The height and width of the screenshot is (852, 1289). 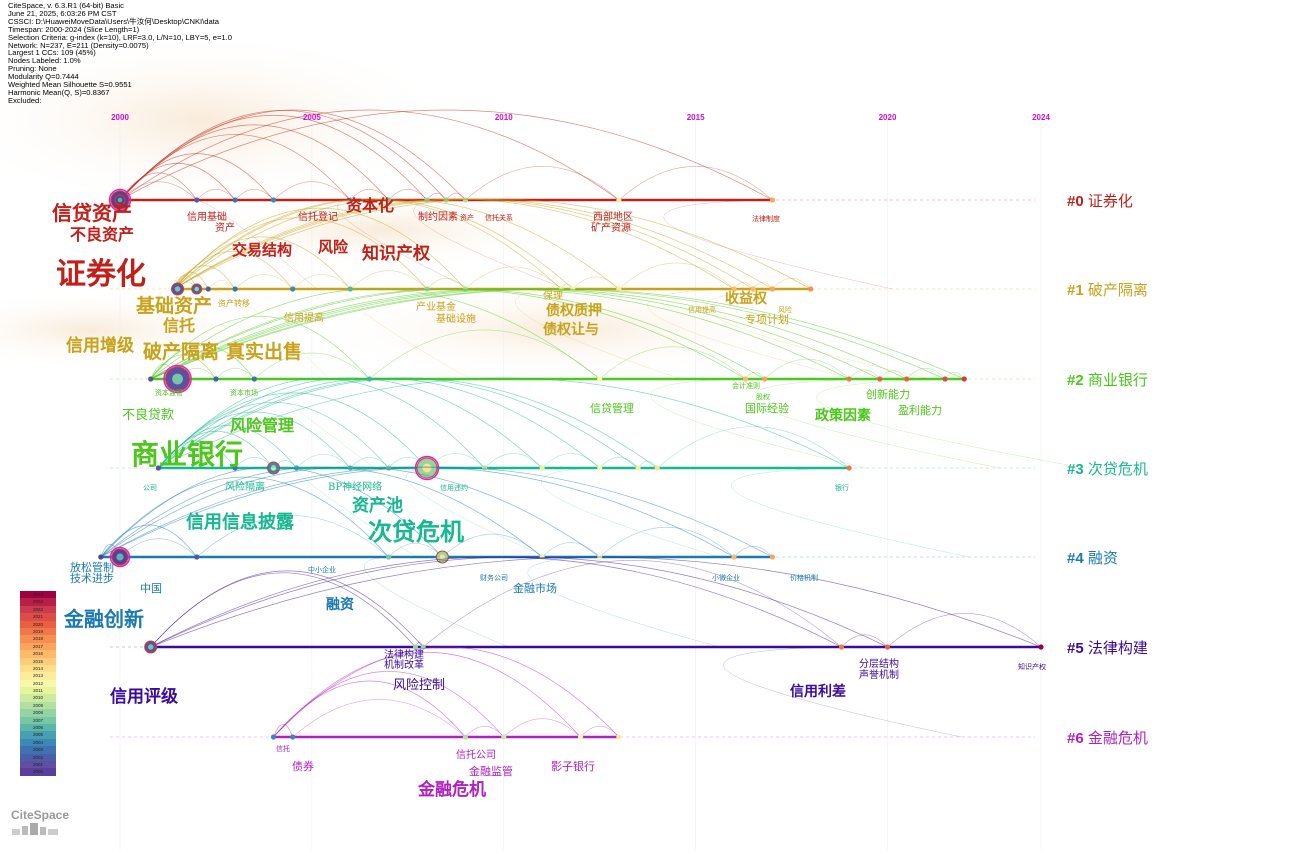 What do you see at coordinates (144, 697) in the screenshot?
I see `keyword-label: 信用评级` at bounding box center [144, 697].